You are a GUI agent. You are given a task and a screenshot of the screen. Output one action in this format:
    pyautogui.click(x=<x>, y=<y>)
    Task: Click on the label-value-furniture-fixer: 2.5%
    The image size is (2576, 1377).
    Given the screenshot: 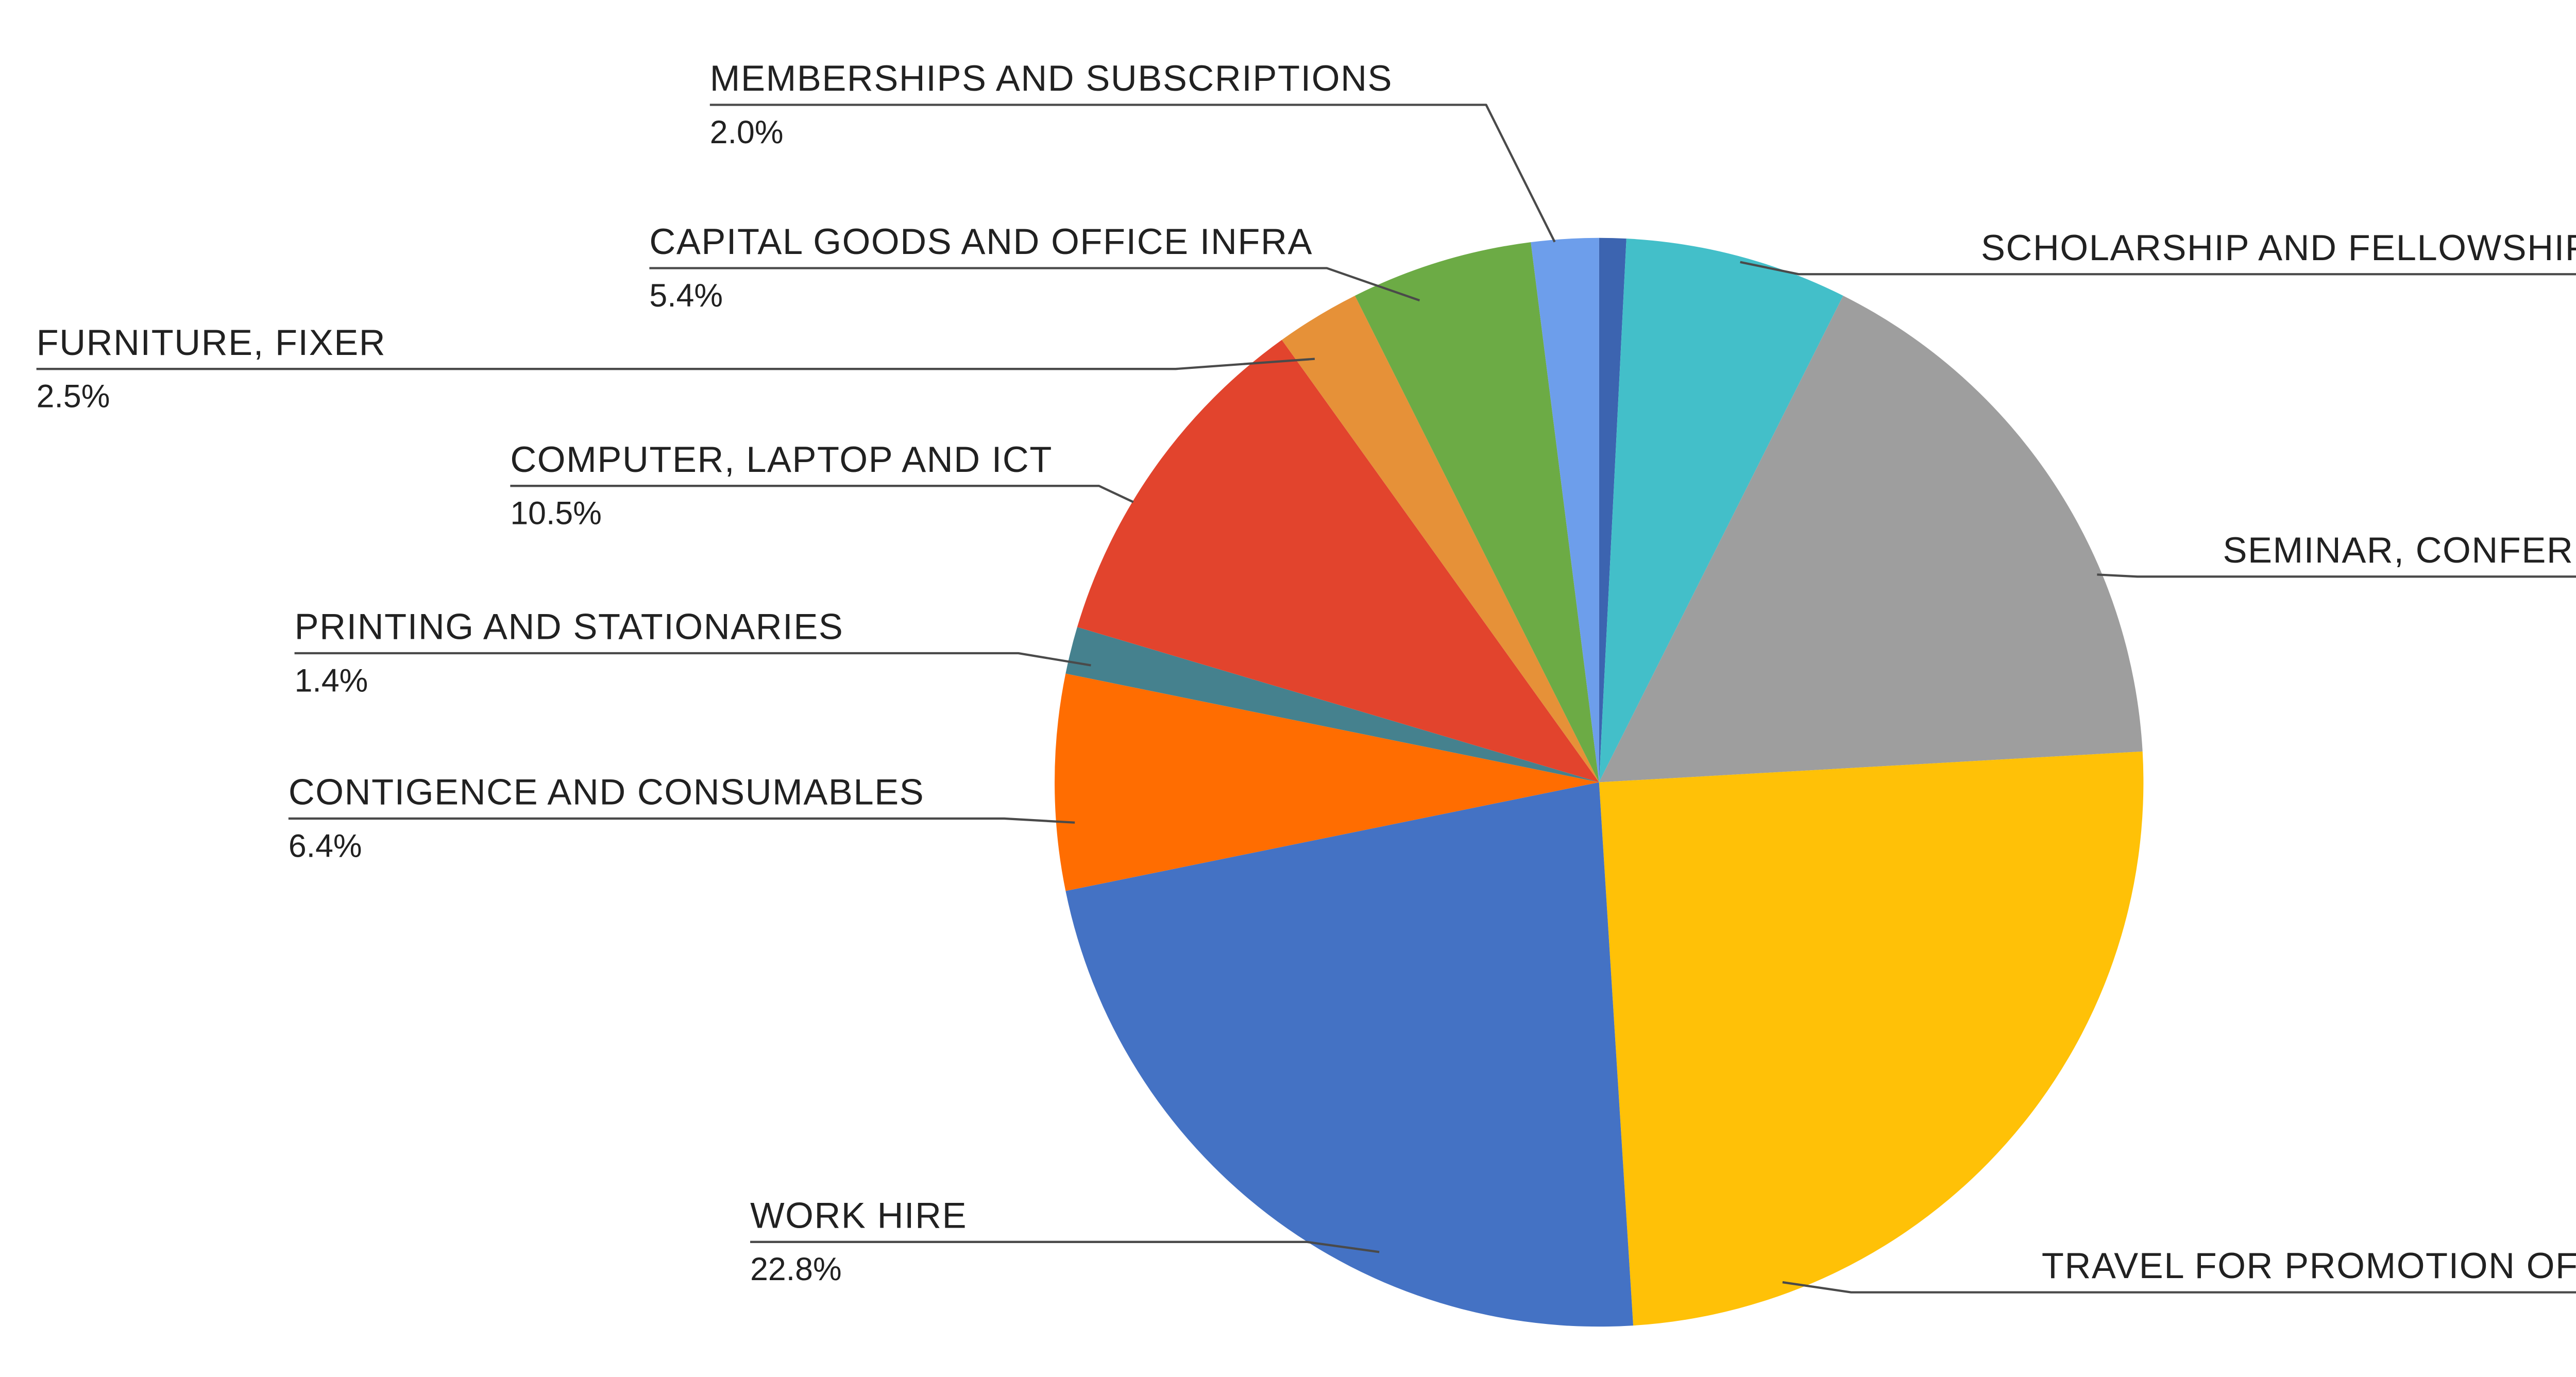 What is the action you would take?
    pyautogui.click(x=73, y=397)
    